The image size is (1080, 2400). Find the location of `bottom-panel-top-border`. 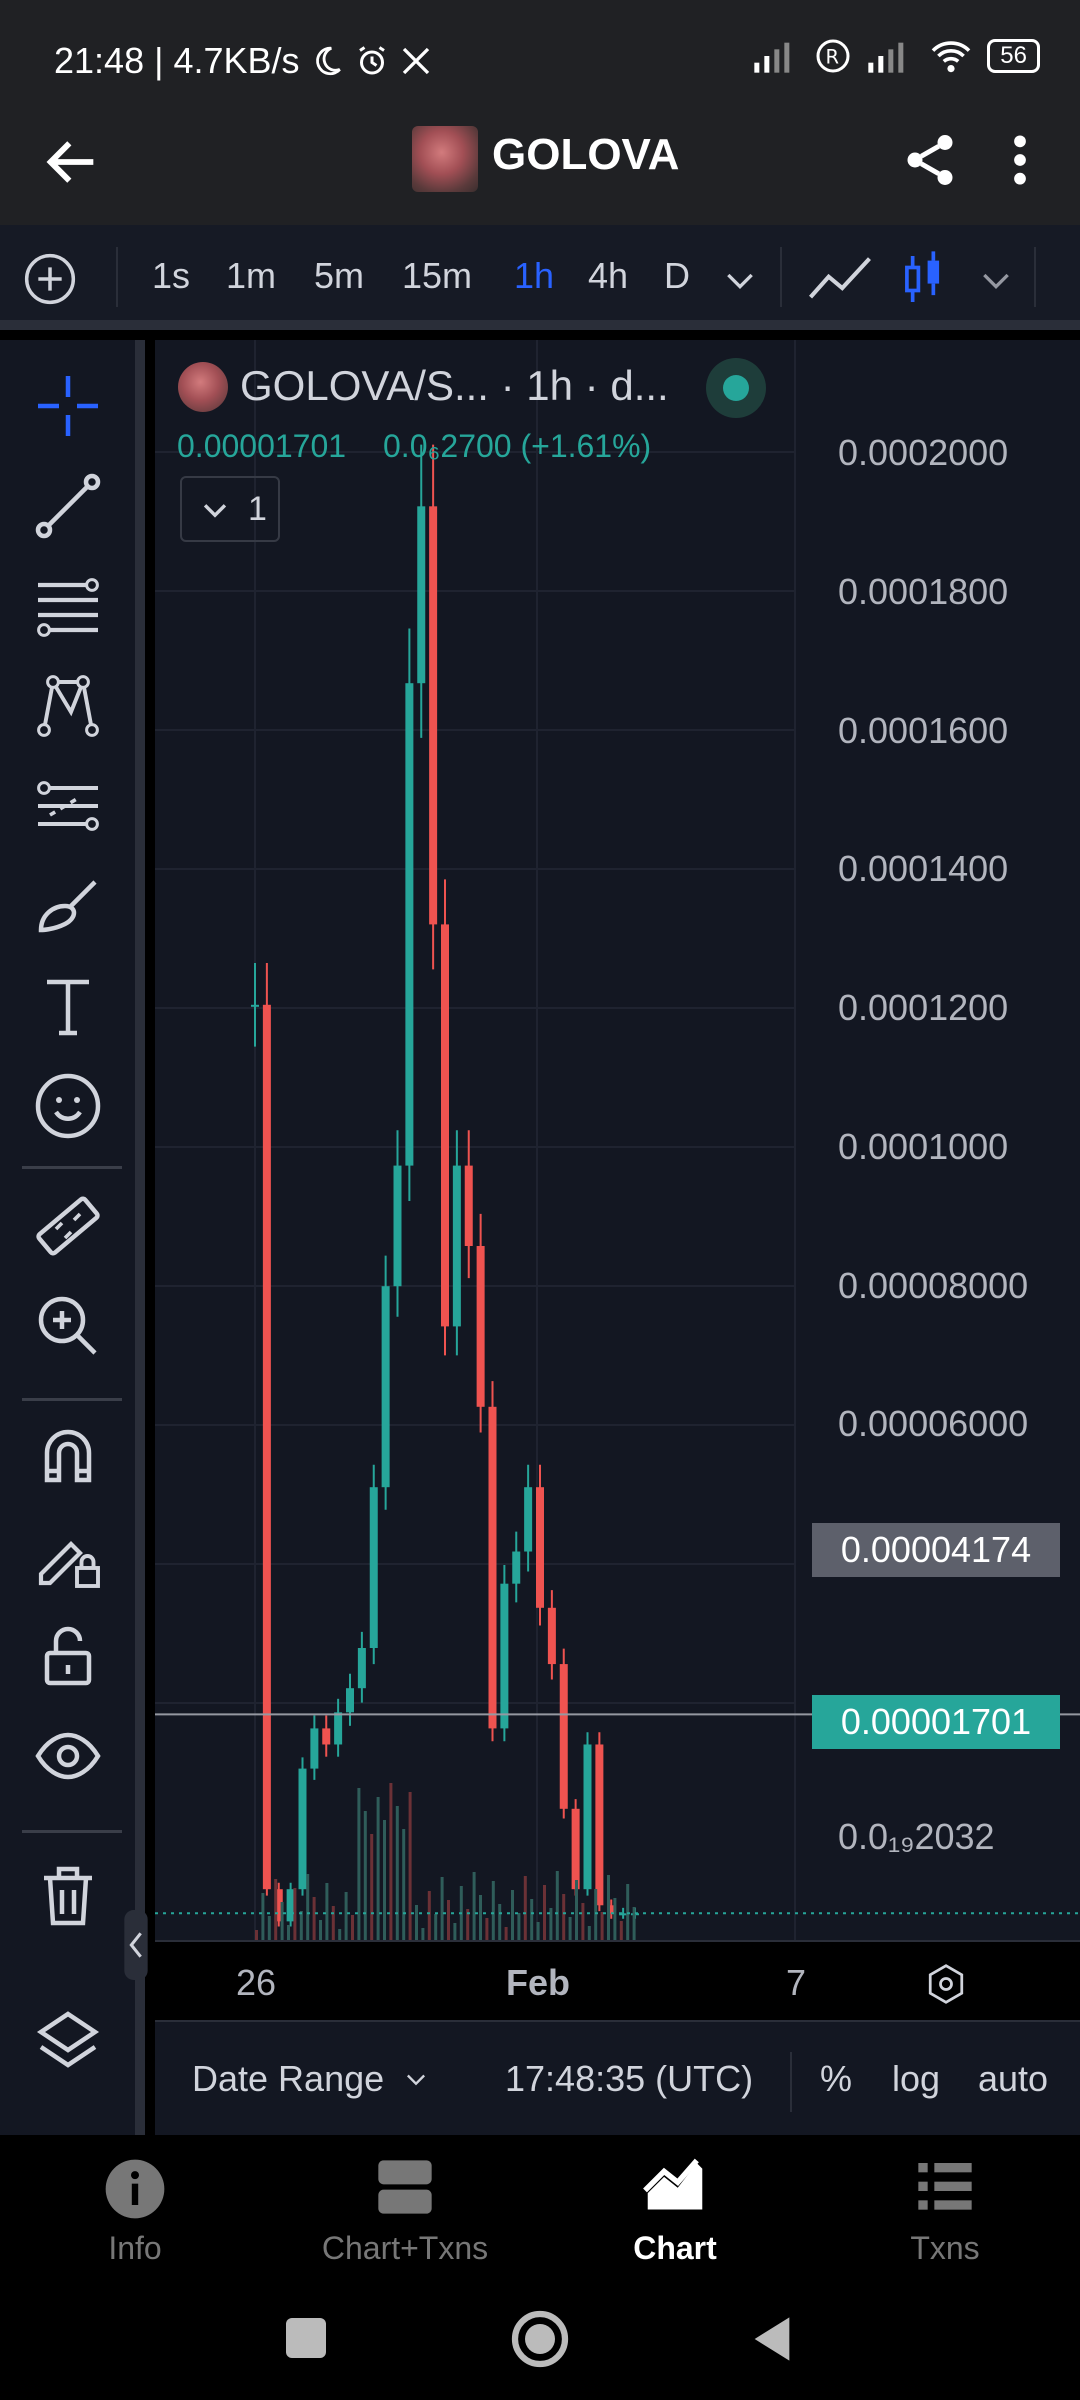

bottom-panel-top-border is located at coordinates (617, 2021).